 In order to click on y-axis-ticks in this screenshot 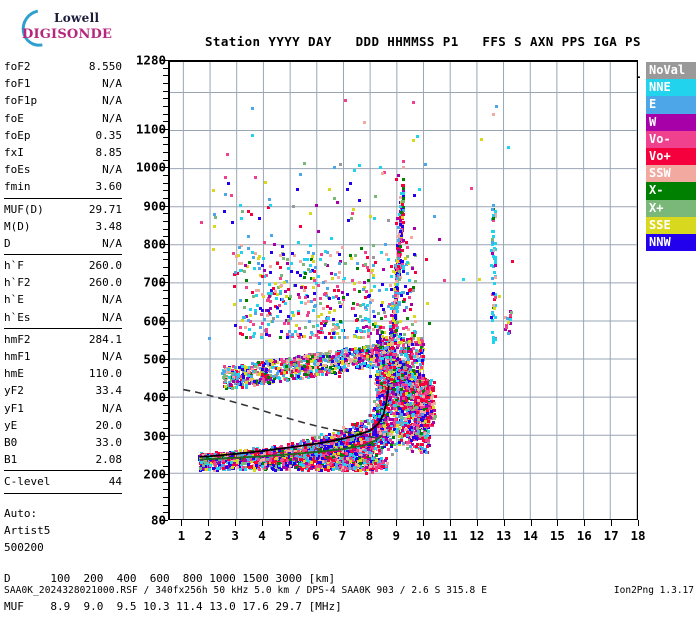, I will do `click(164, 290)`.